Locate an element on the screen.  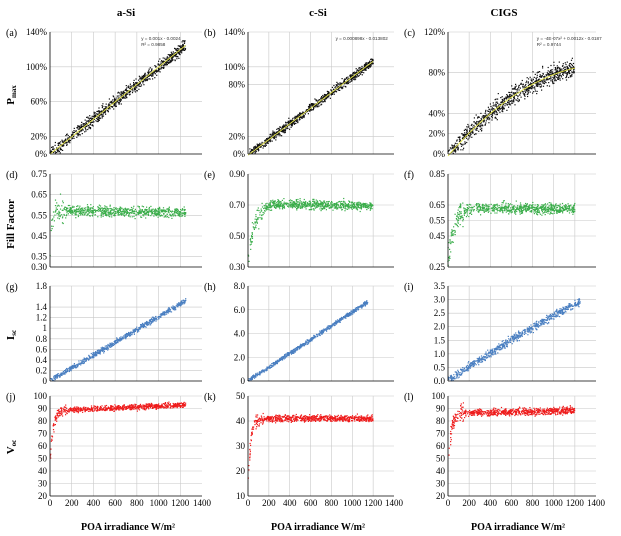
scatter-points is located at coordinates (511, 233).